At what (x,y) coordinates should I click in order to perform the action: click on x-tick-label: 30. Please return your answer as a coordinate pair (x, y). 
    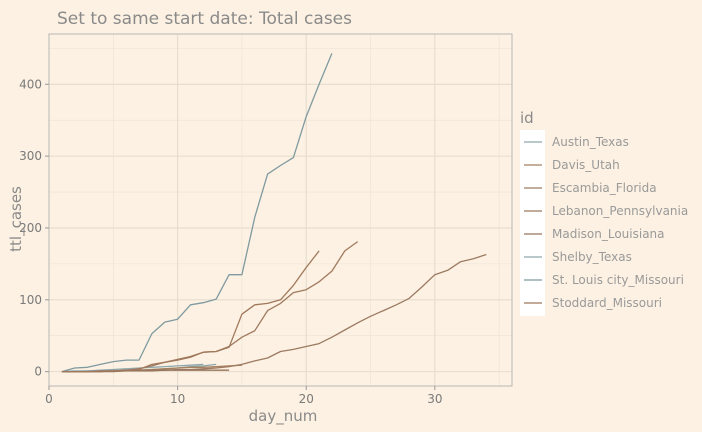
    Looking at the image, I should click on (434, 399).